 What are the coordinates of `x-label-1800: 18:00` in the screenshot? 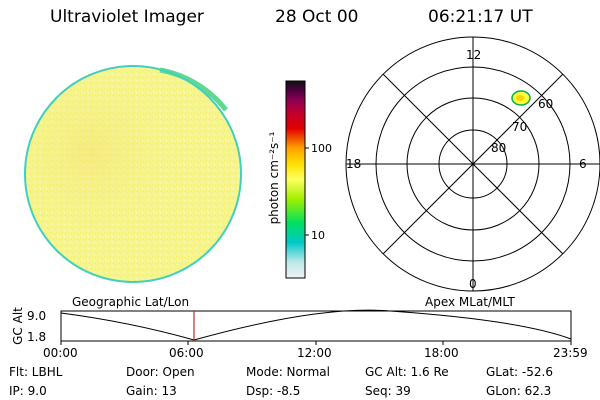 It's located at (441, 353).